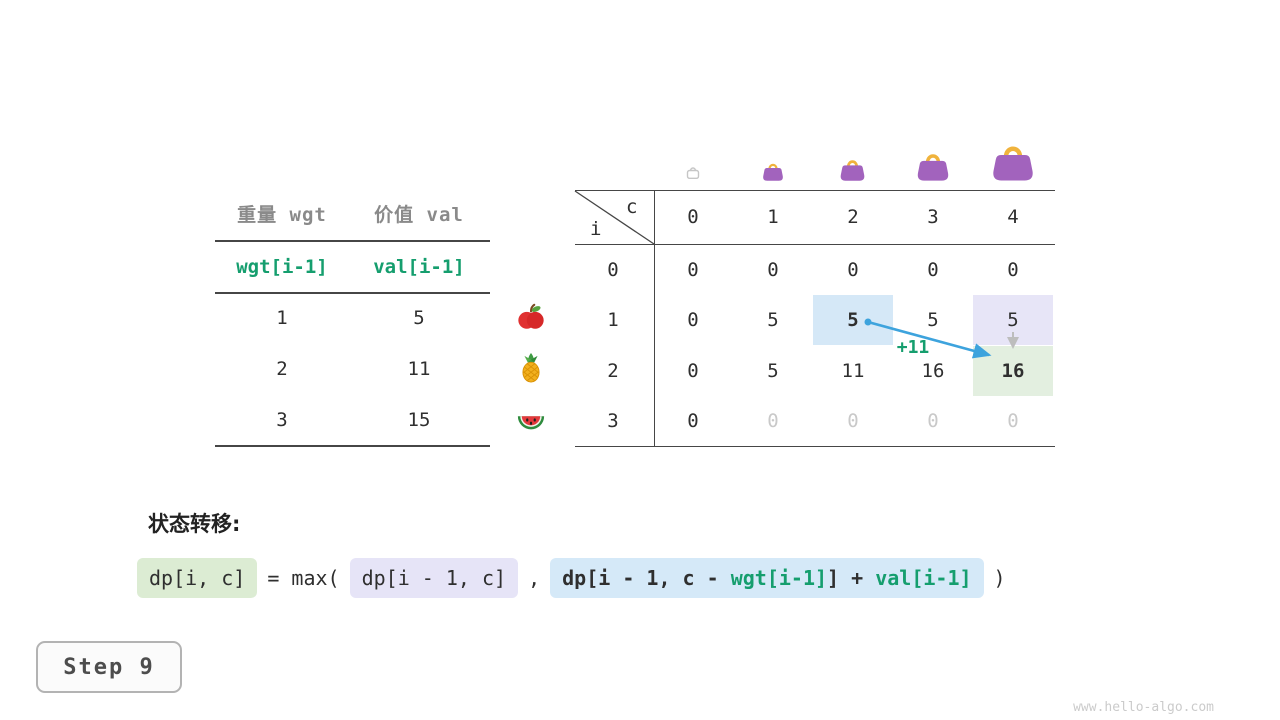 This screenshot has width=1280, height=720. Describe the element at coordinates (773, 217) in the screenshot. I see `dp-col-header: 1` at that location.